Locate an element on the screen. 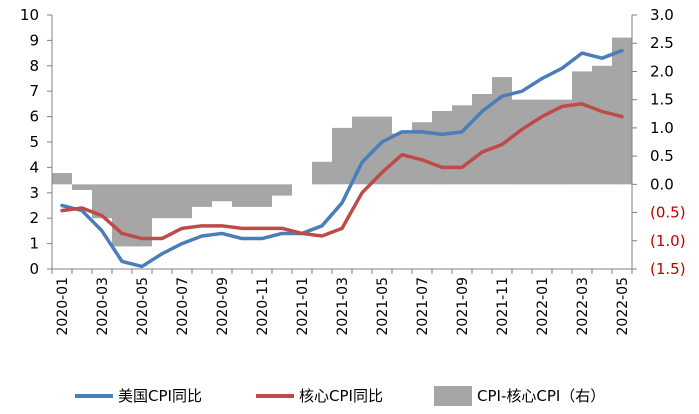  right-tick-label: (1.5) is located at coordinates (668, 269).